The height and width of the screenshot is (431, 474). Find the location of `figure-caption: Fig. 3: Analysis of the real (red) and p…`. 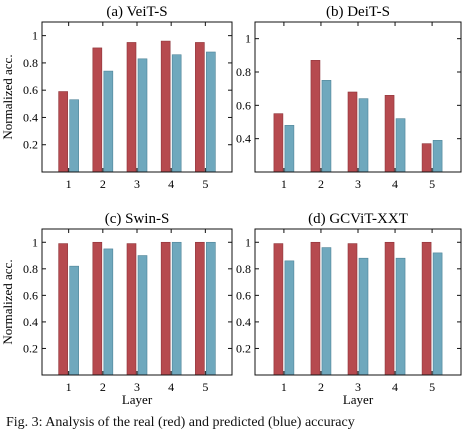

figure-caption: Fig. 3: Analysis of the real (red) and p… is located at coordinates (180, 423).